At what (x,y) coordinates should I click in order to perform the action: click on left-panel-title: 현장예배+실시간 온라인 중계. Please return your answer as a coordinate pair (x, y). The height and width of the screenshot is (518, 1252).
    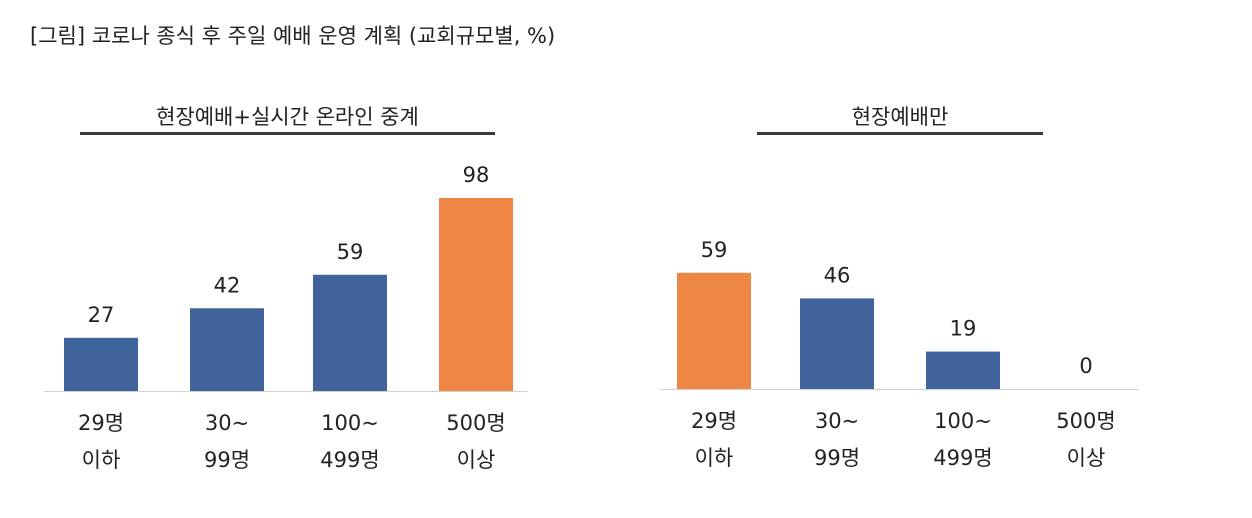
    Looking at the image, I should click on (287, 117).